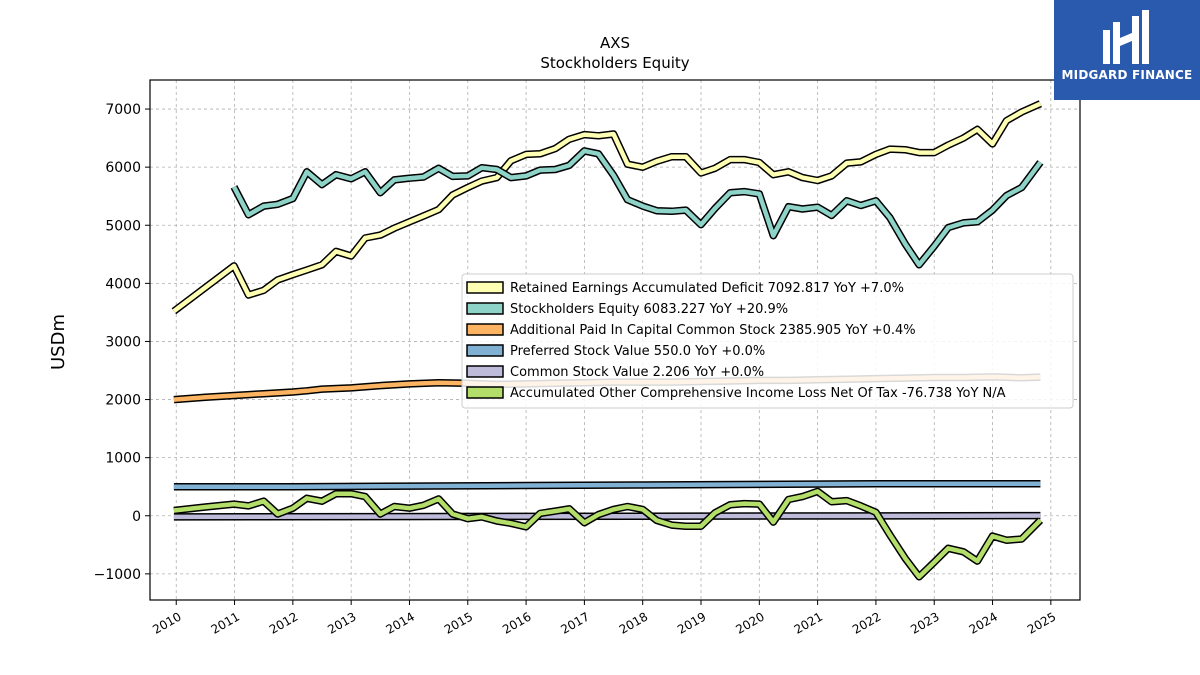  I want to click on y-tick-label: −1000, so click(117, 575).